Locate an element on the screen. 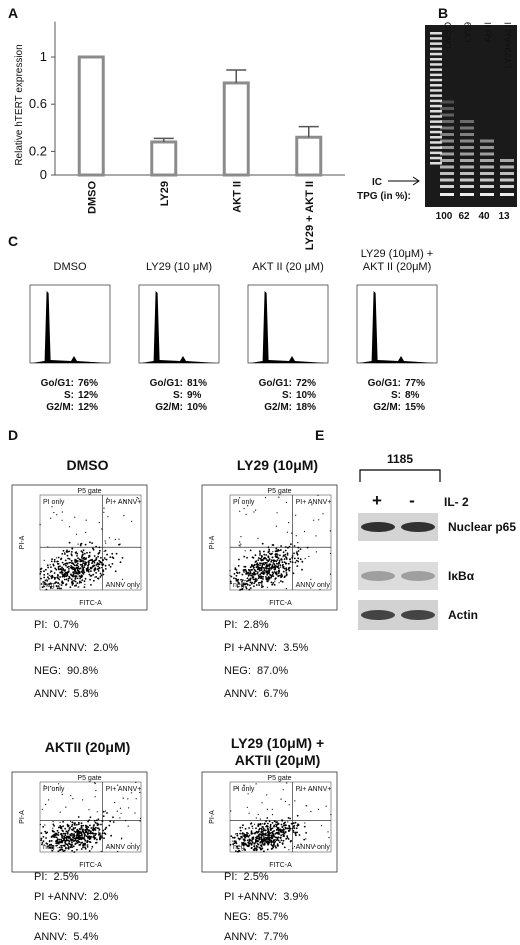 This screenshot has height=945, width=520. flow-gate is located at coordinates (280, 817).